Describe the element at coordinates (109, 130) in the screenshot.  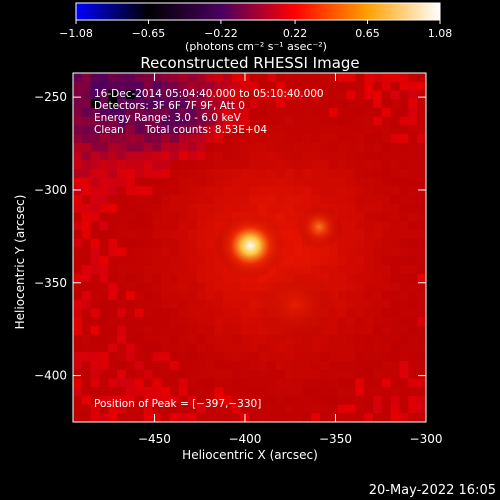
I see `method-annotation: Clean` at that location.